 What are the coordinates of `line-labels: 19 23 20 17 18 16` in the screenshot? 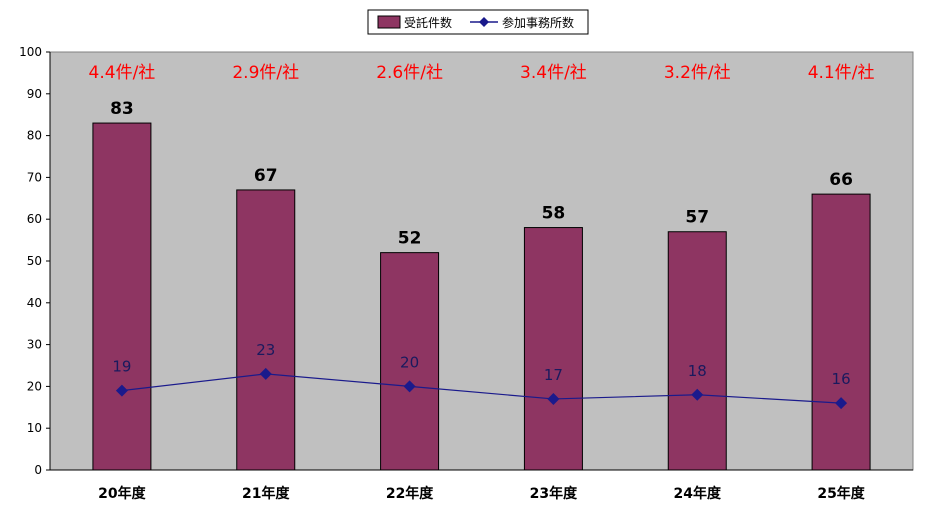 It's located at (481, 364).